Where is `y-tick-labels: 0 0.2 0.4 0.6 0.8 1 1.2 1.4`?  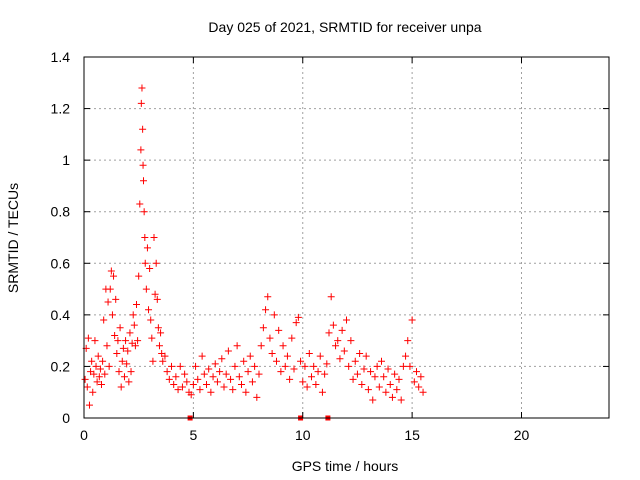
y-tick-labels: 0 0.2 0.4 0.6 0.8 1 1.2 1.4 is located at coordinates (61, 237).